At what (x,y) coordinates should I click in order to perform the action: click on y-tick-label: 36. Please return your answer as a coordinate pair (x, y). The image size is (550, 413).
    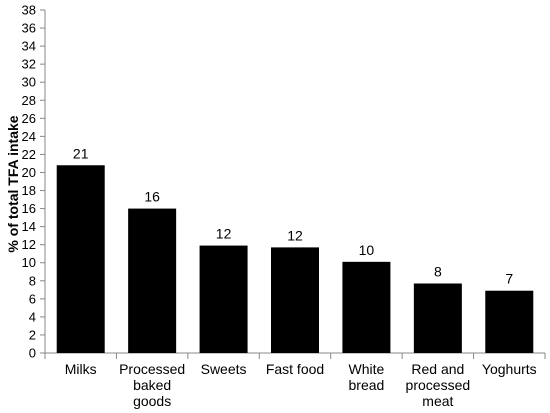
    Looking at the image, I should click on (29, 28).